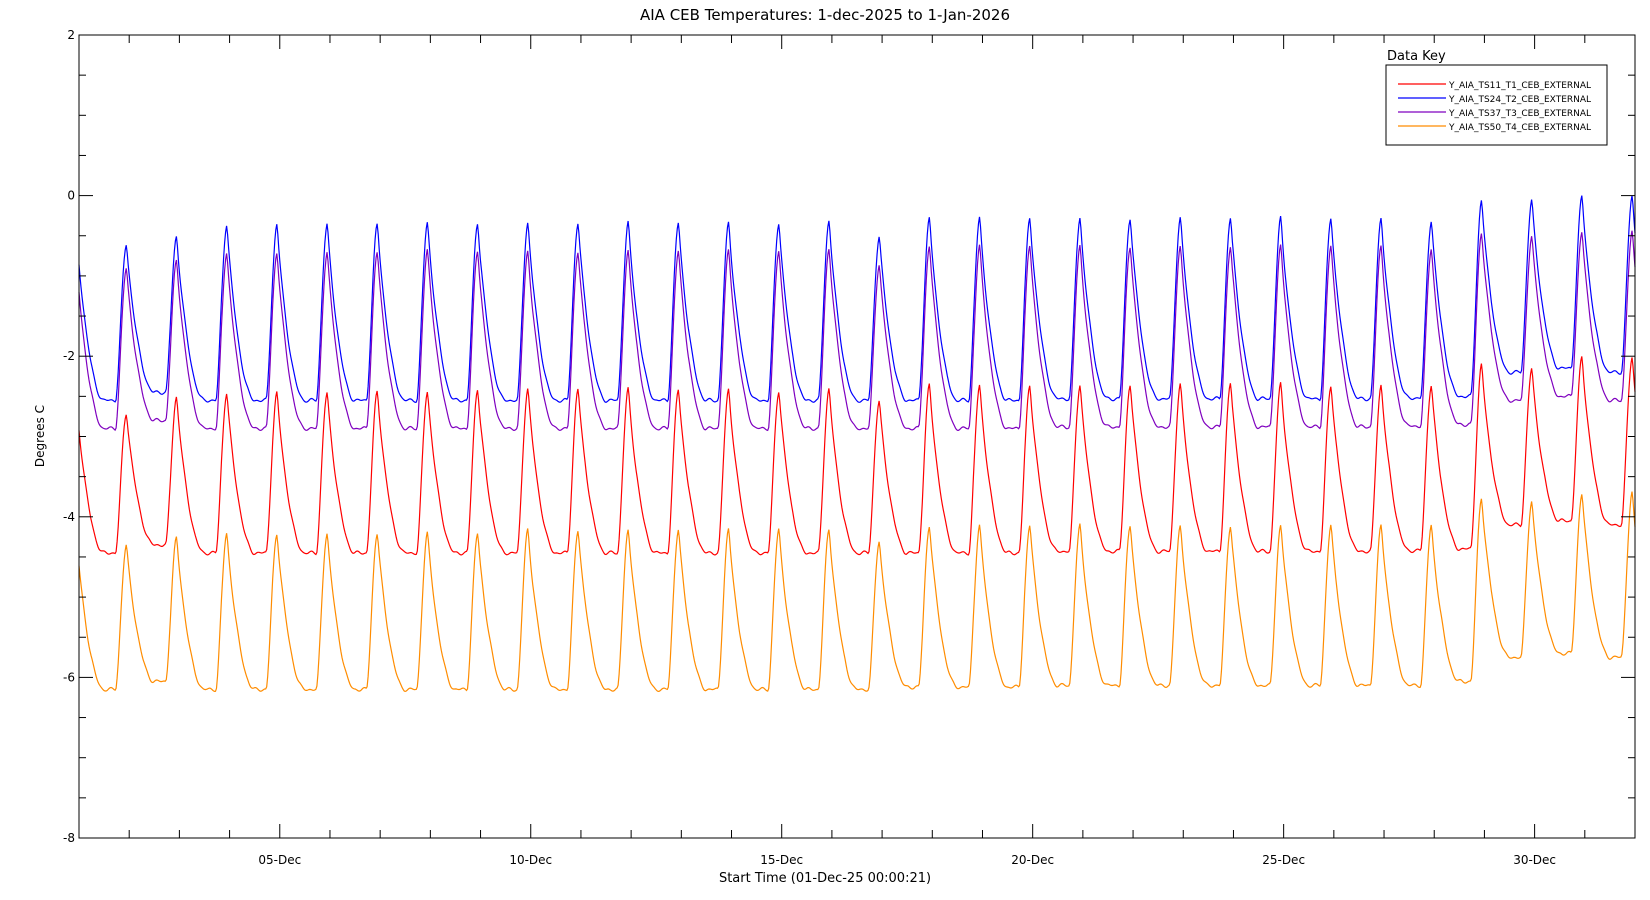 This screenshot has height=900, width=1650. I want to click on legend-label-4: Y_AIA_TS50_T4_CEB_EXTERNAL, so click(1519, 128).